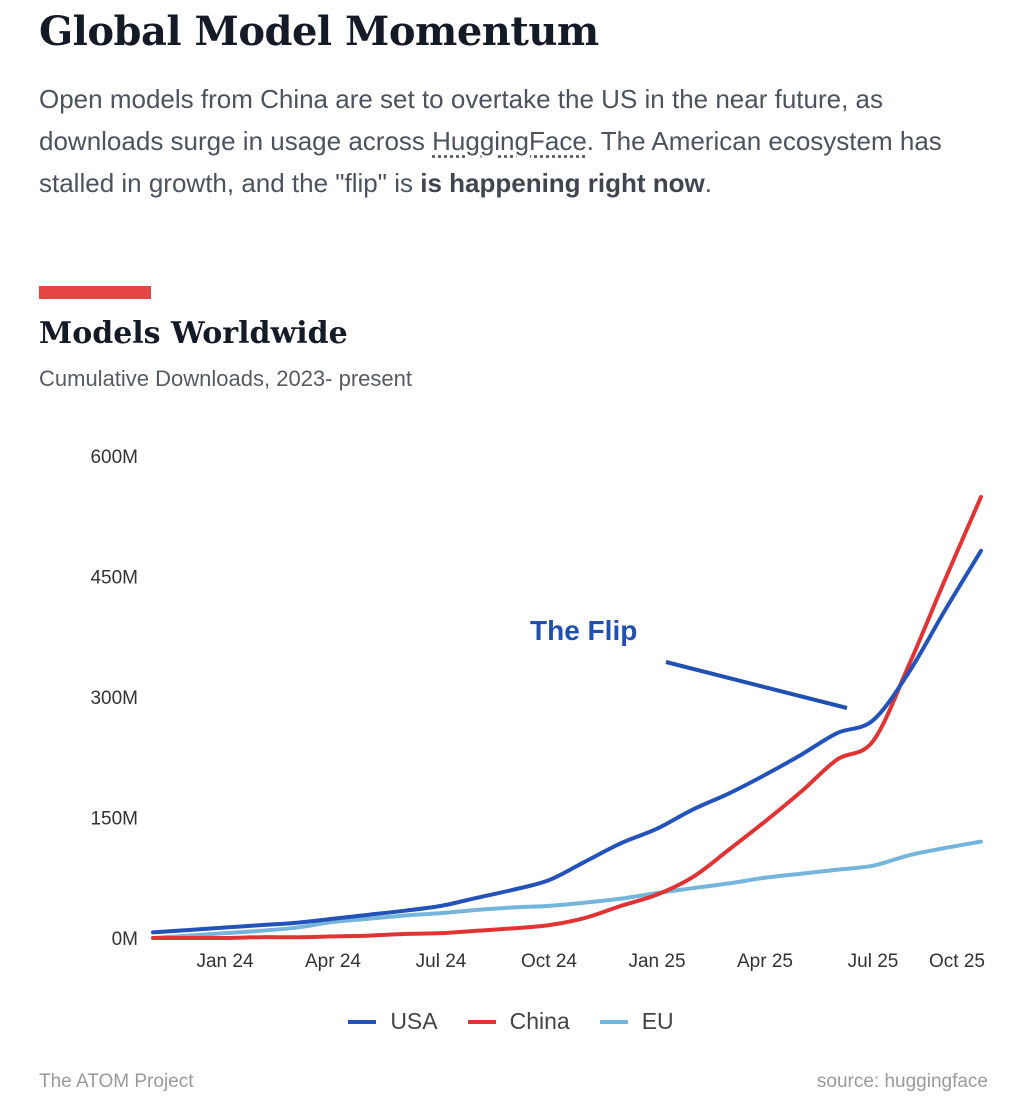 This screenshot has width=1022, height=1115. What do you see at coordinates (114, 578) in the screenshot?
I see `y-tick-label: 450M` at bounding box center [114, 578].